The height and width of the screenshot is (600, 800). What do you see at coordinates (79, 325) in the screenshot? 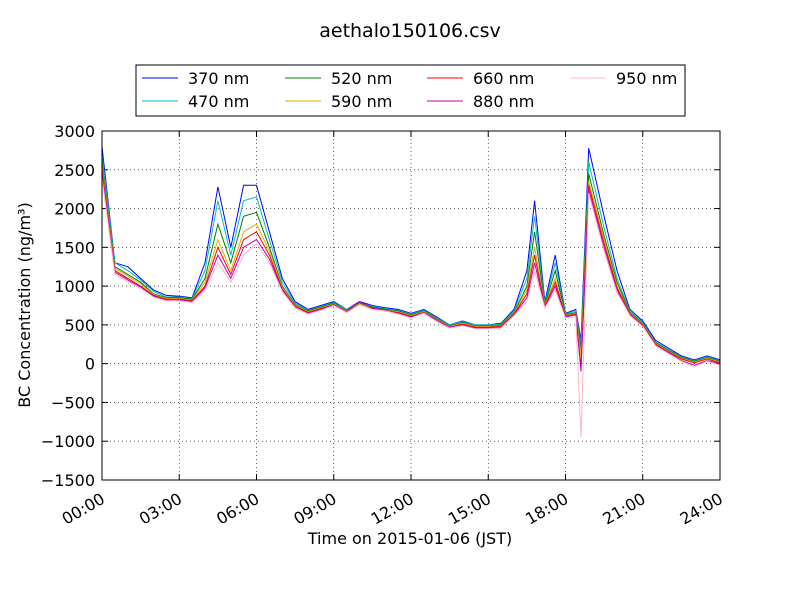
I see `y-tick-label: 500` at bounding box center [79, 325].